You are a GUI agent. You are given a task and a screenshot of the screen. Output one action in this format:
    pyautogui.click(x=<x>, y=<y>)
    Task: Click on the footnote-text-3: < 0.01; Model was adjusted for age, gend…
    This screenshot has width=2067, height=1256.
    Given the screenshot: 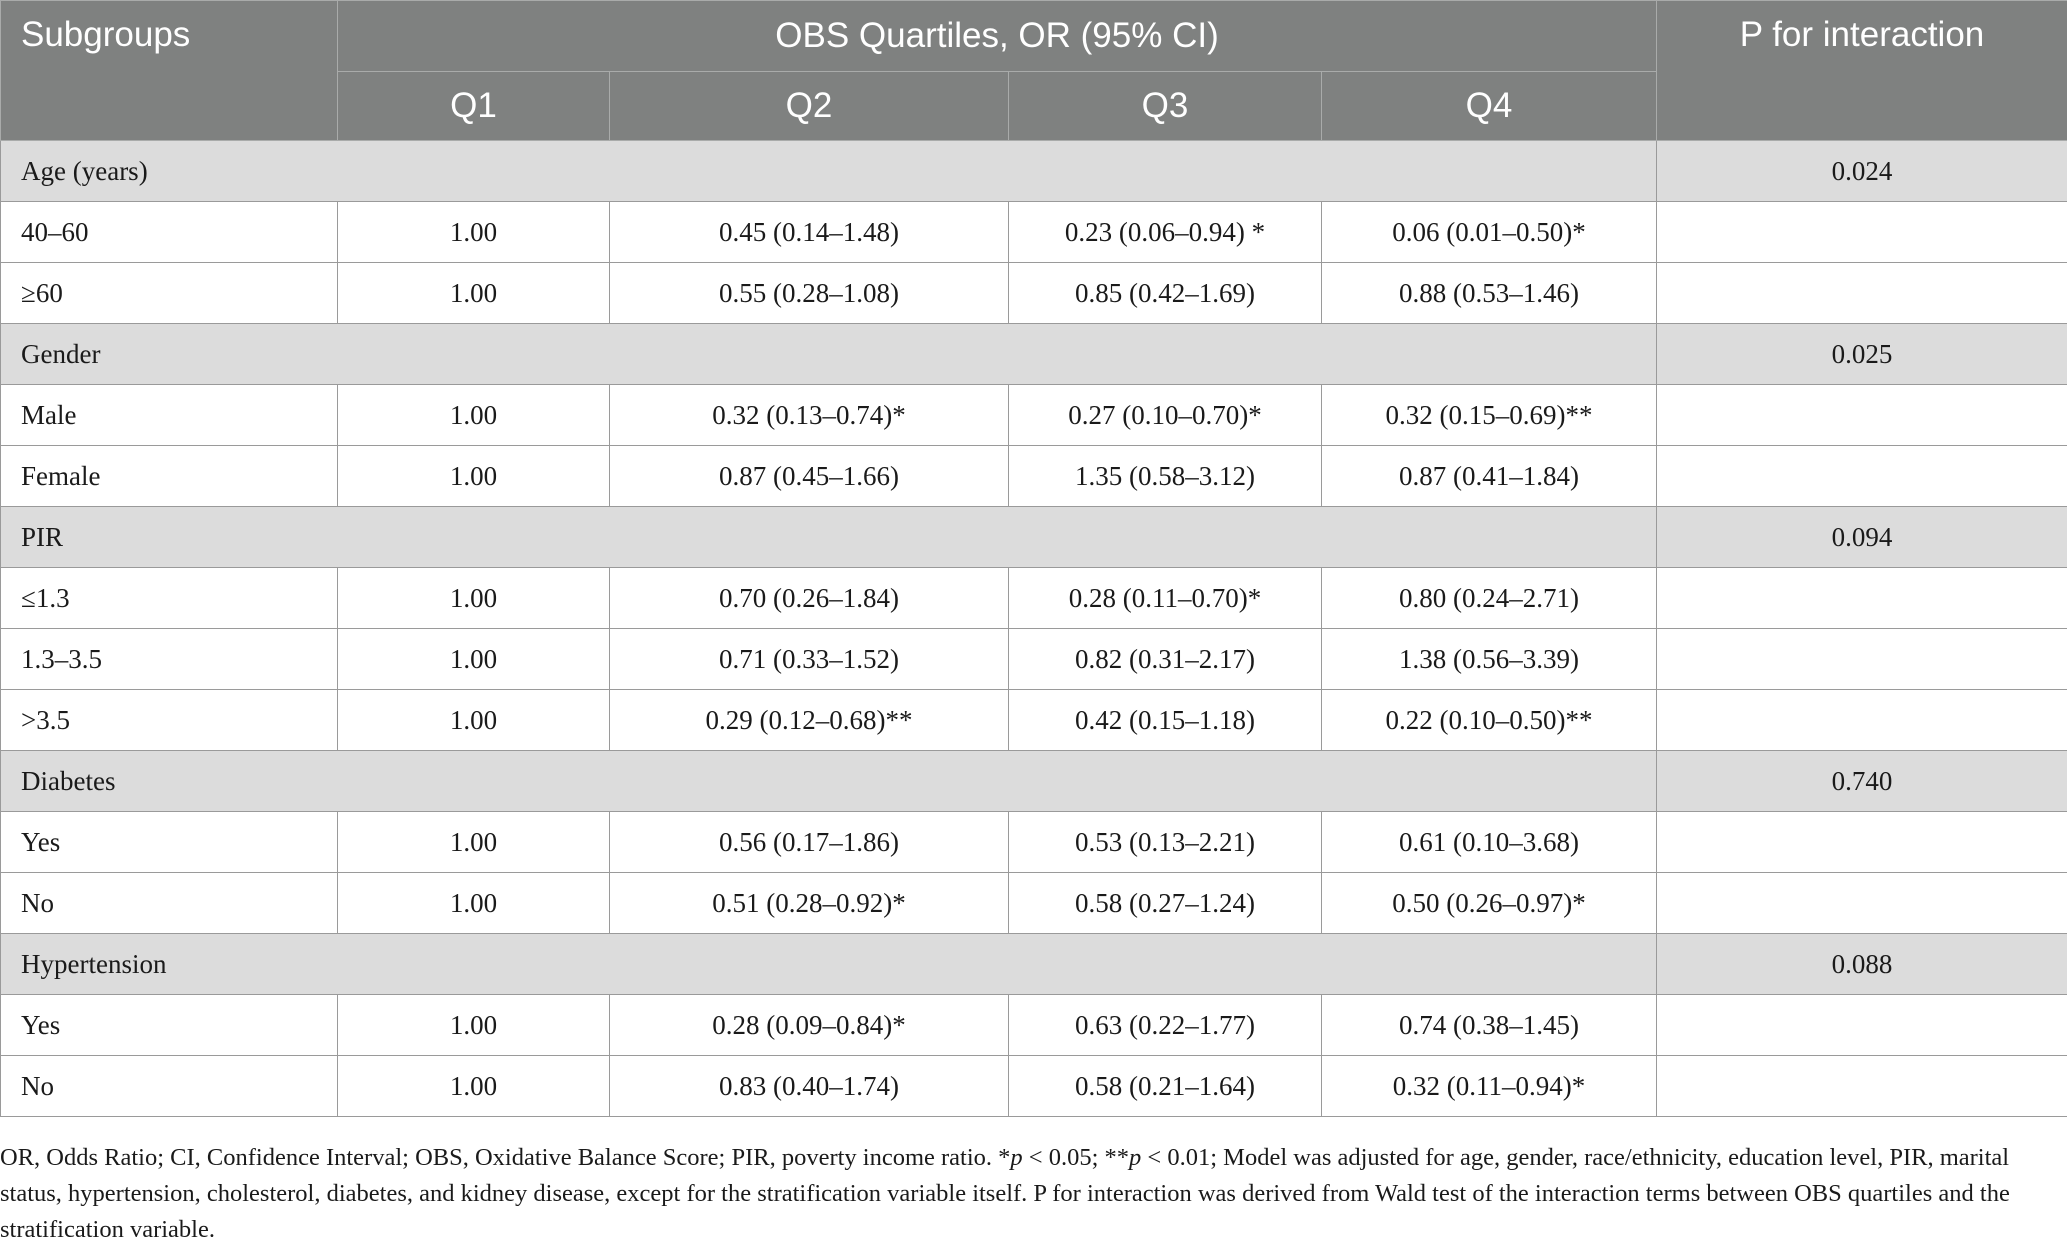 What is the action you would take?
    pyautogui.click(x=1005, y=1193)
    